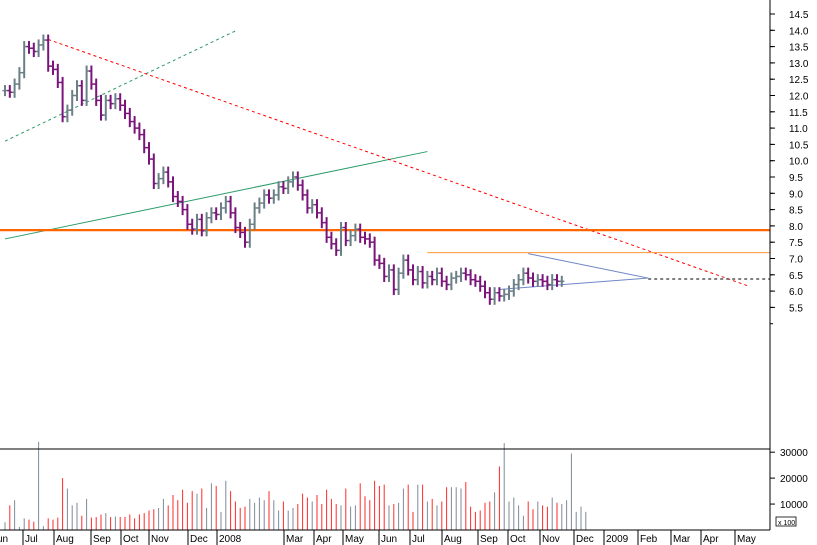 This screenshot has height=545, width=817. I want to click on y-tick-label: 10.5, so click(799, 145).